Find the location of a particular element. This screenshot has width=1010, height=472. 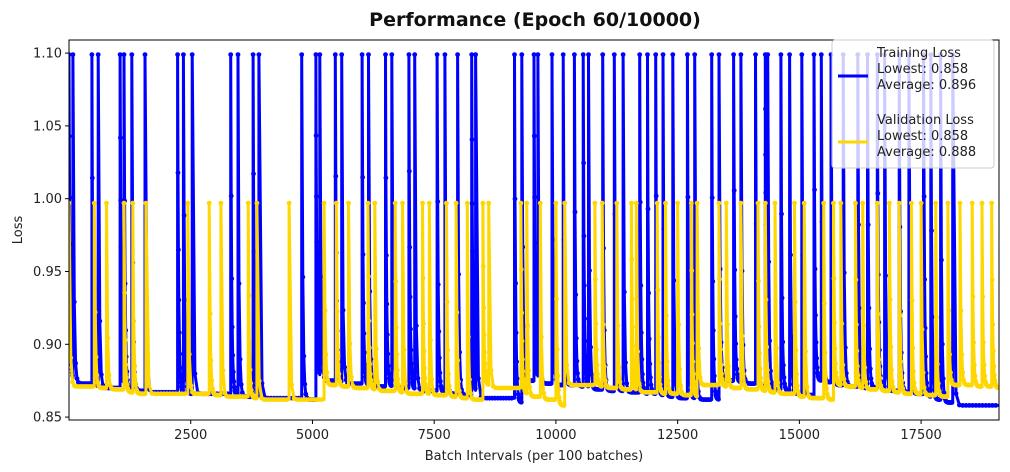

y-tick-label: 1.05 is located at coordinates (47, 126).